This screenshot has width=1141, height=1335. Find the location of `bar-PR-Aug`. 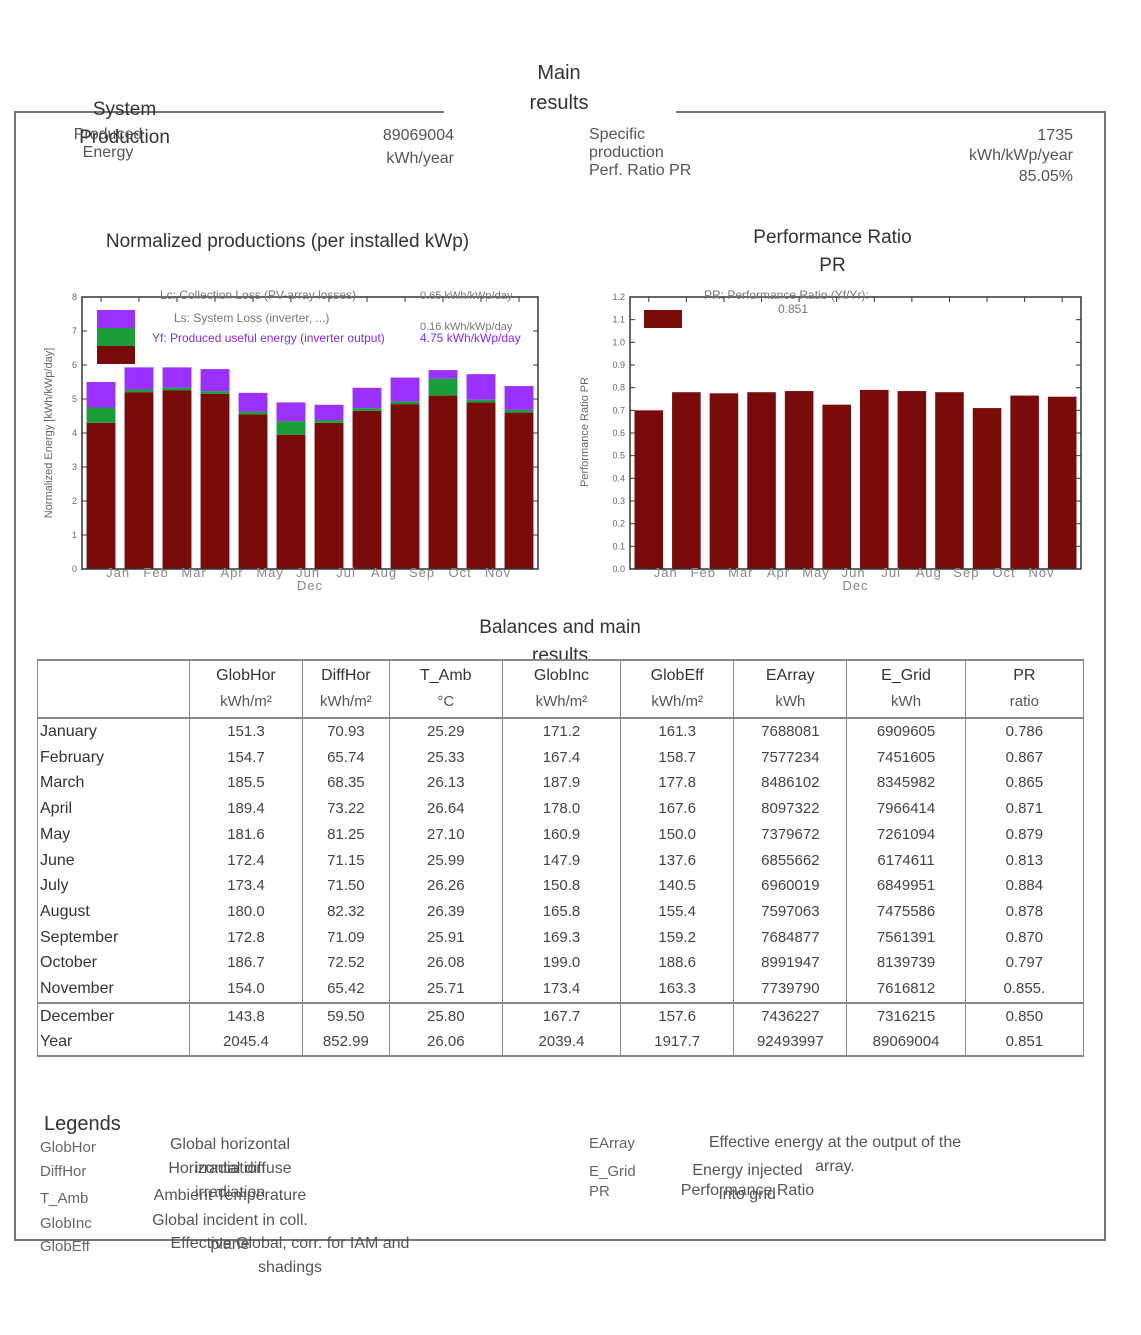

bar-PR-Aug is located at coordinates (912, 480).